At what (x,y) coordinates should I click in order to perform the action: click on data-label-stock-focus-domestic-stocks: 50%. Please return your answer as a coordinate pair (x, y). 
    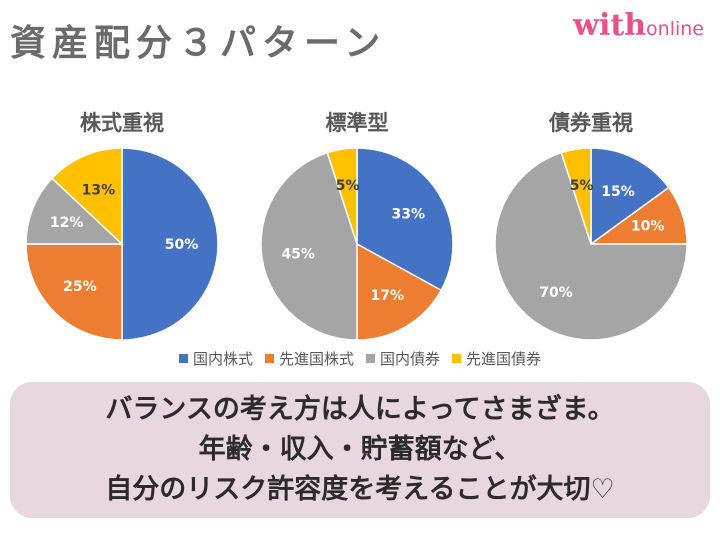
    Looking at the image, I should click on (182, 245).